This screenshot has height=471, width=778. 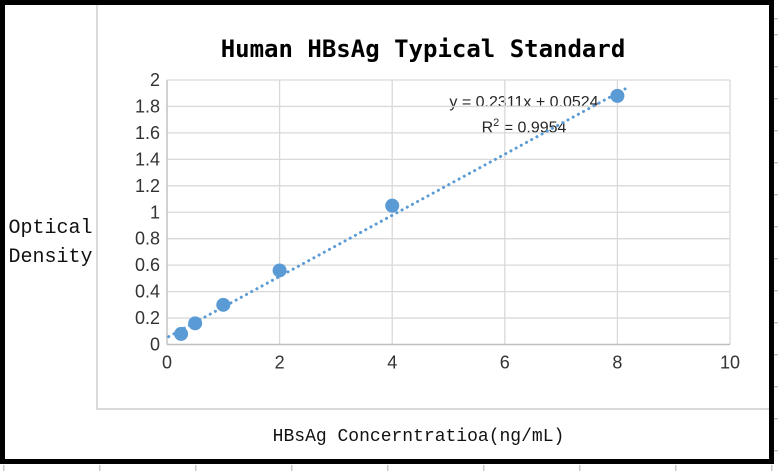 I want to click on r-exponent: 2, so click(x=496, y=123).